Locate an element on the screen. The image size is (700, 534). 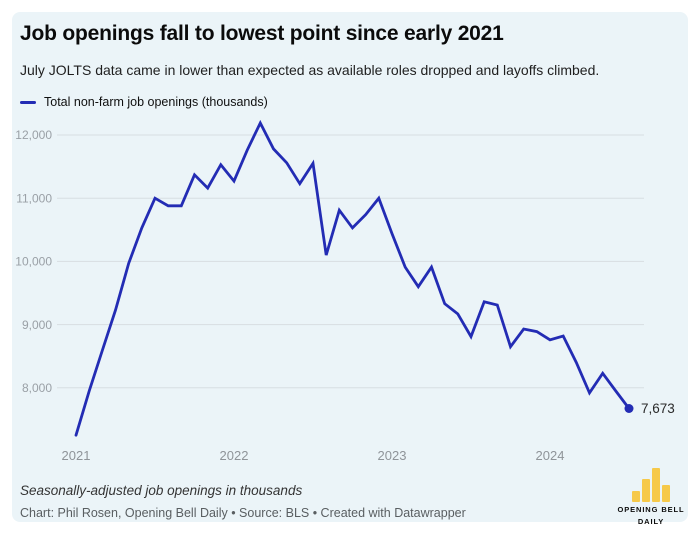
x-tick-label: 2024 is located at coordinates (550, 455).